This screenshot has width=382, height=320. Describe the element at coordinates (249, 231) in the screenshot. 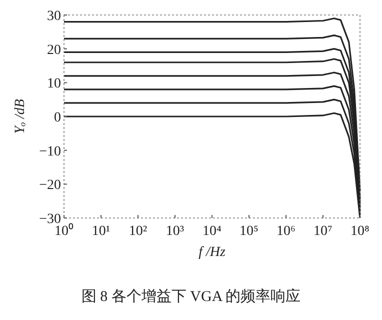

I see `x-tick-label: 10⁵` at that location.